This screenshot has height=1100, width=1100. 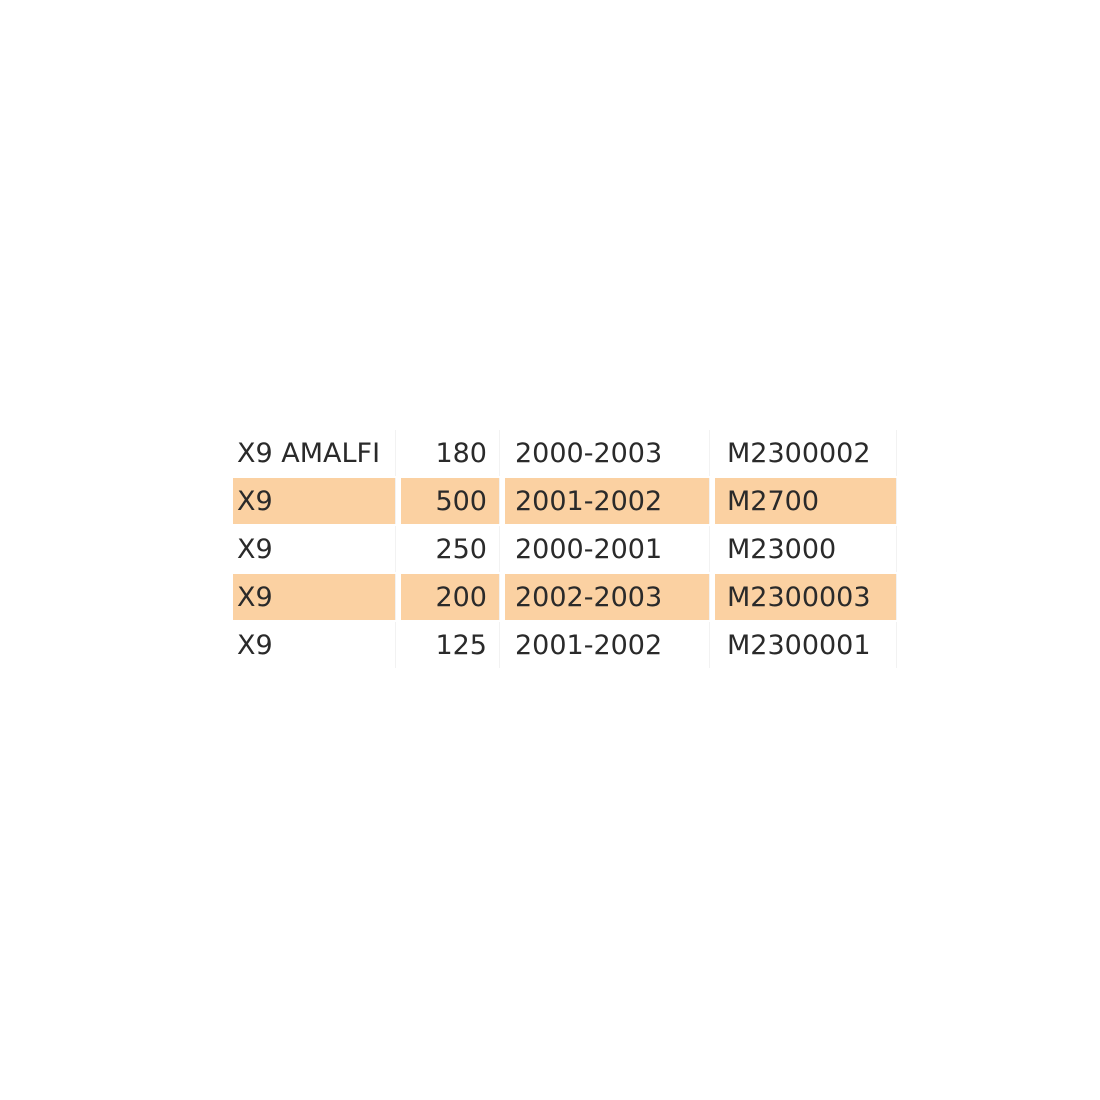 What do you see at coordinates (806, 645) in the screenshot?
I see `code-cell: M2300001` at bounding box center [806, 645].